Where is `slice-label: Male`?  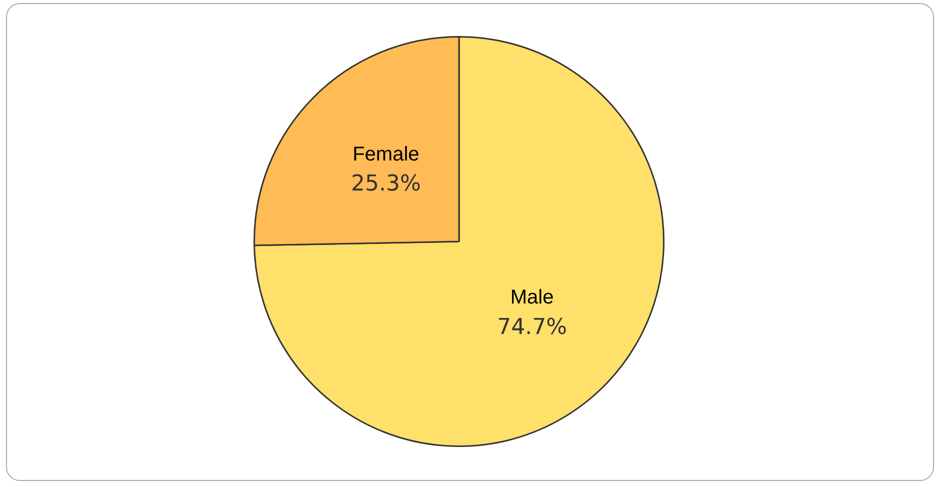
slice-label: Male is located at coordinates (532, 297).